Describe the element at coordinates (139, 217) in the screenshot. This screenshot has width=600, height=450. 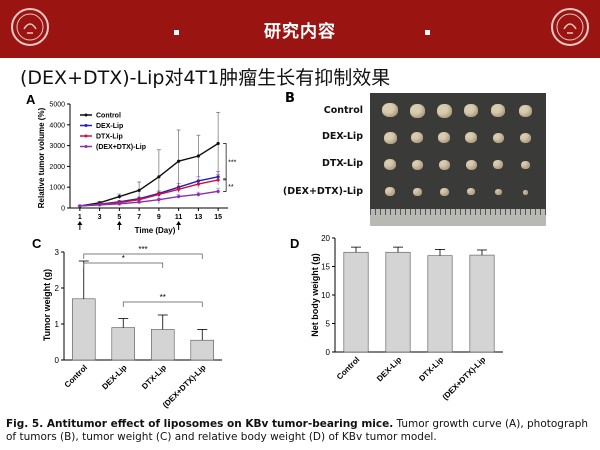
I see `x-tick-label: 7` at that location.